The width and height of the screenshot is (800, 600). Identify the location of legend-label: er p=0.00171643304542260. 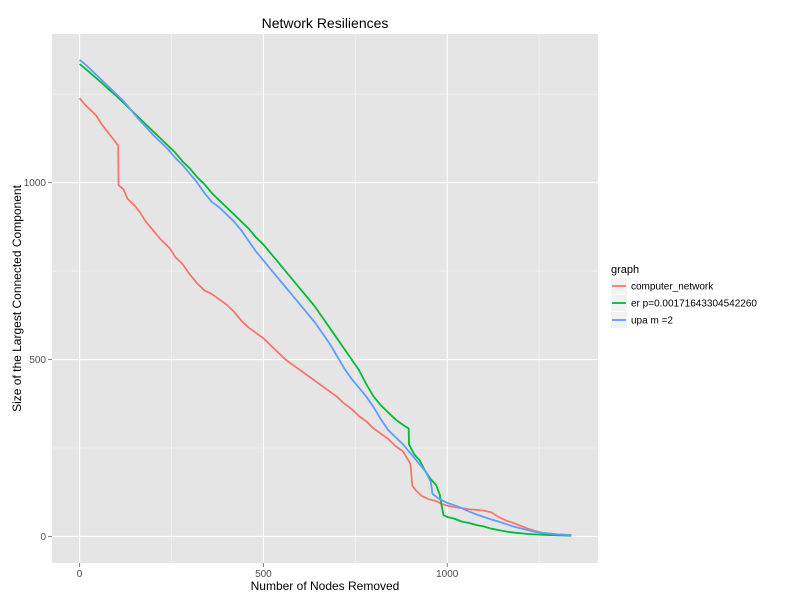
(694, 304).